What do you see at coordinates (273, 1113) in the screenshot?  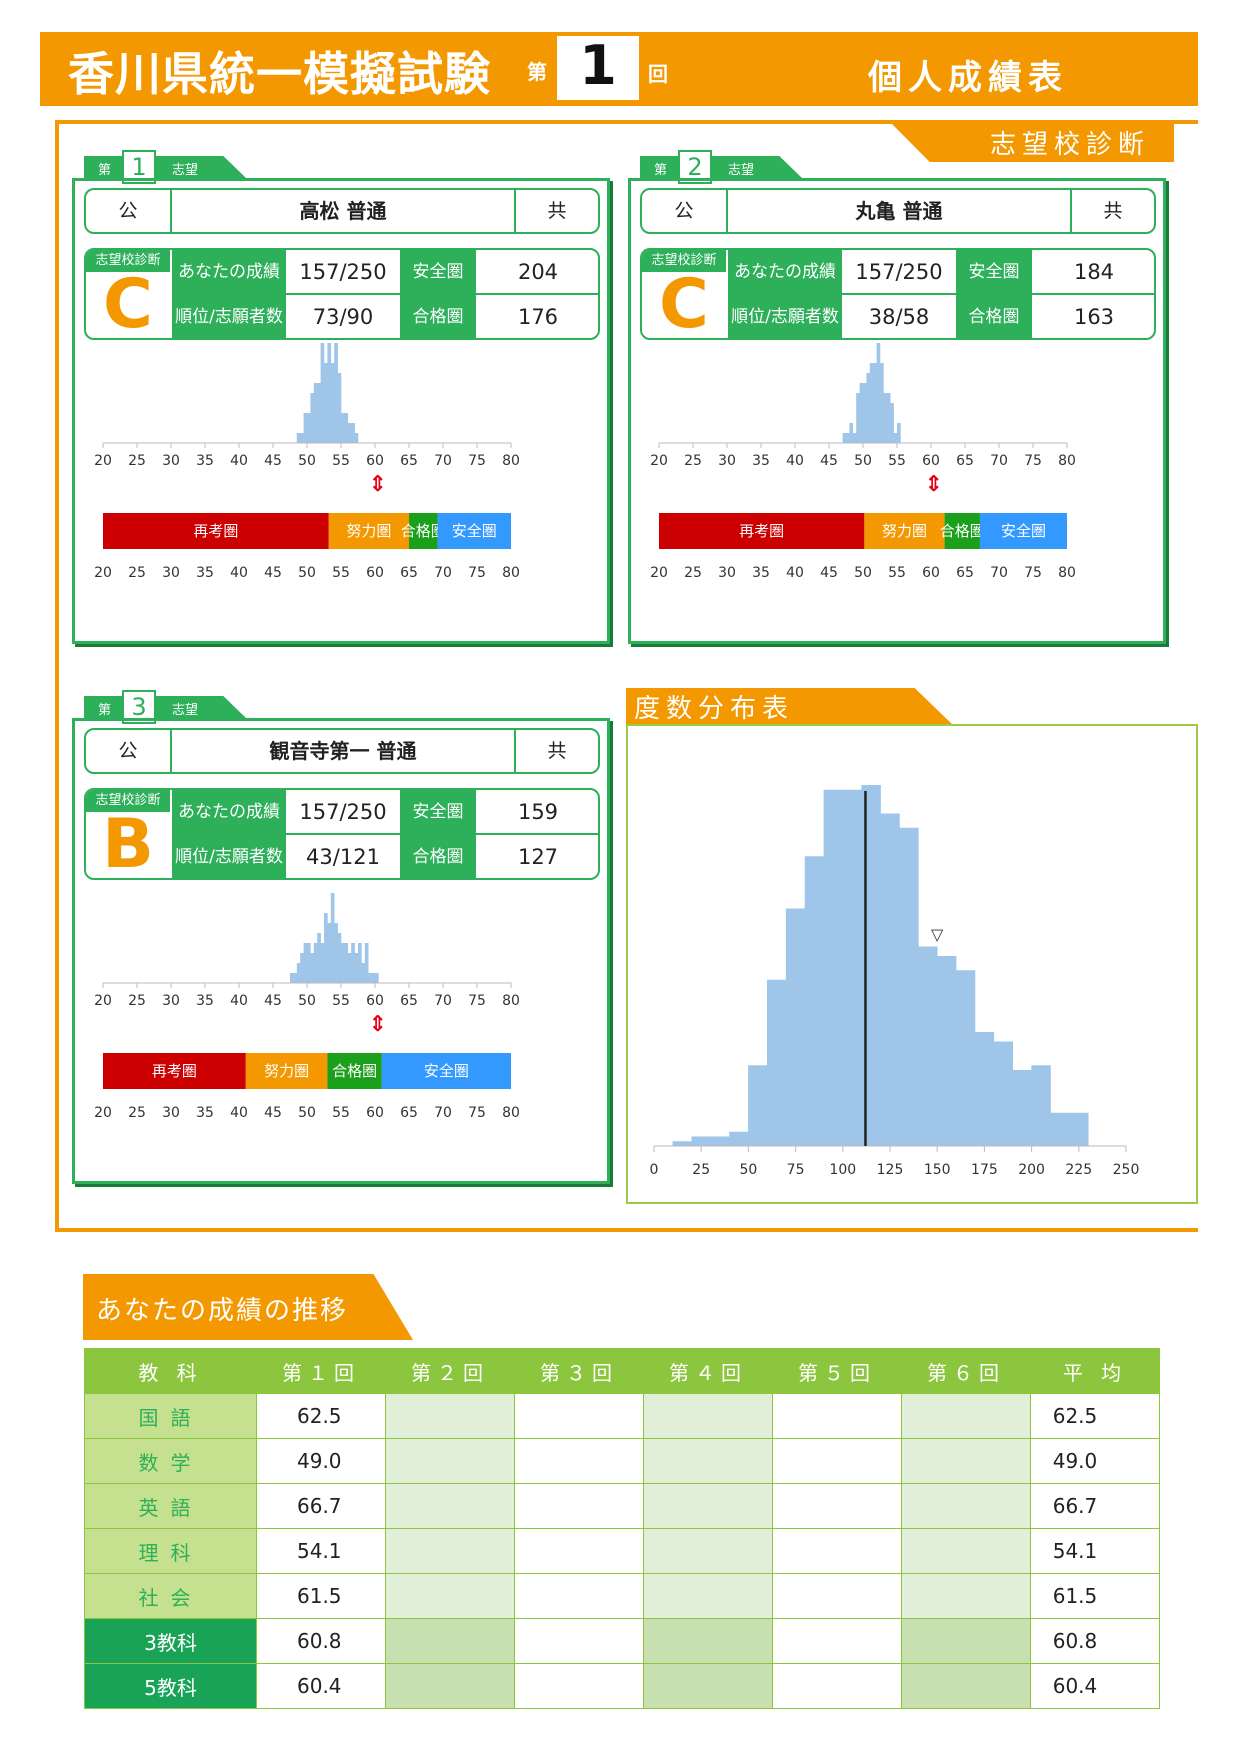 I see `zone-tick-label: 45` at bounding box center [273, 1113].